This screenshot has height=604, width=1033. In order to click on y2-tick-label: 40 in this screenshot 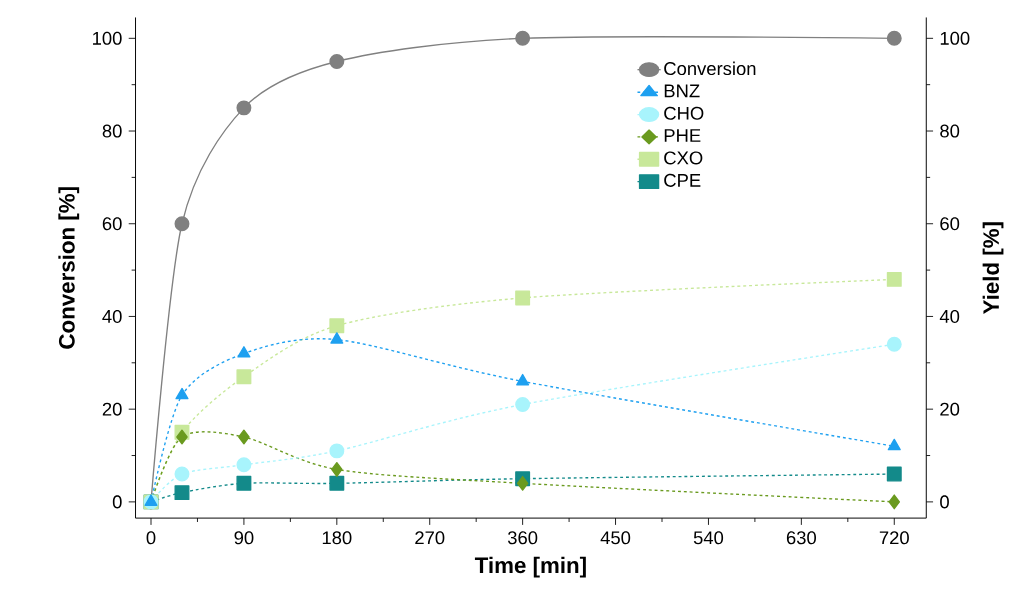, I will do `click(949, 316)`.